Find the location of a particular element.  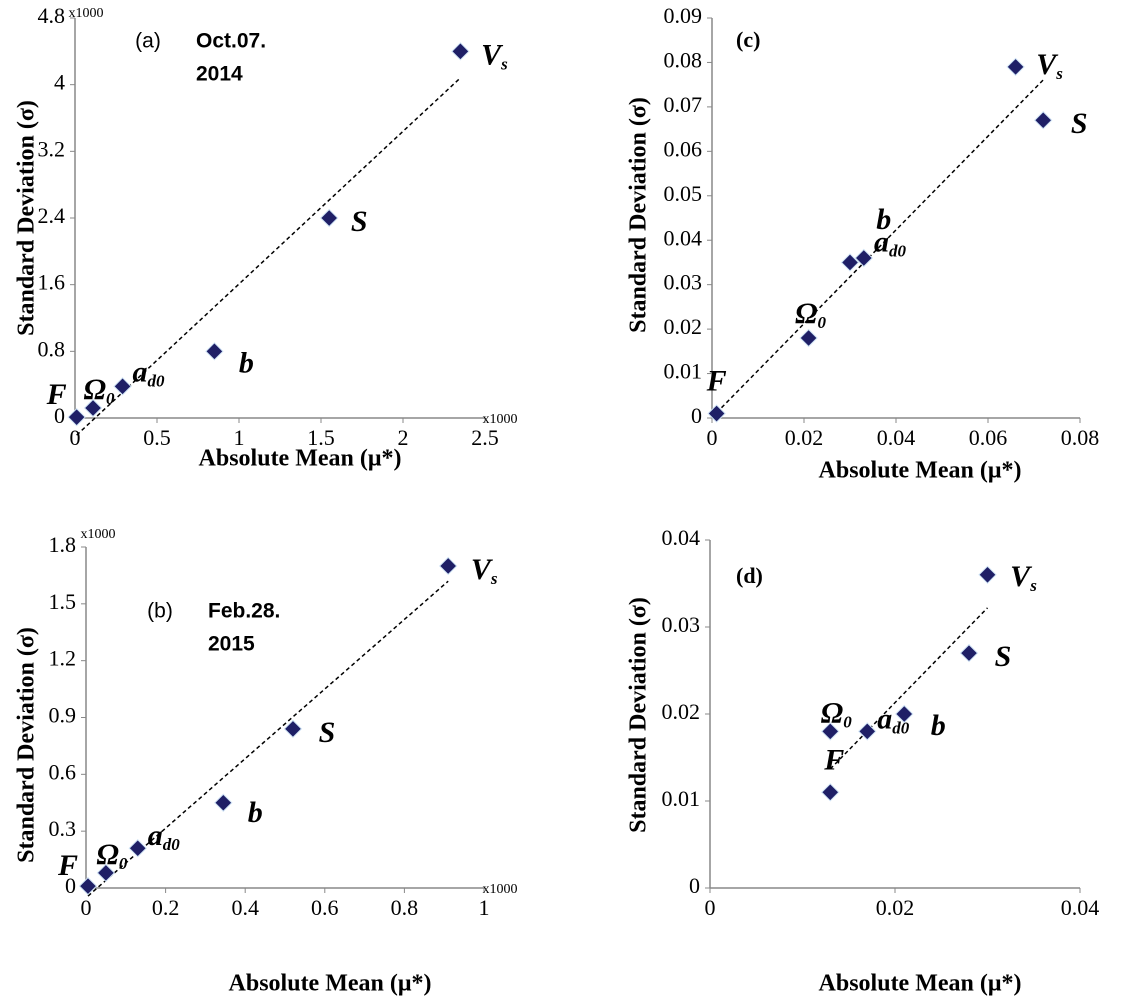

annotation: Feb.28. is located at coordinates (244, 611).